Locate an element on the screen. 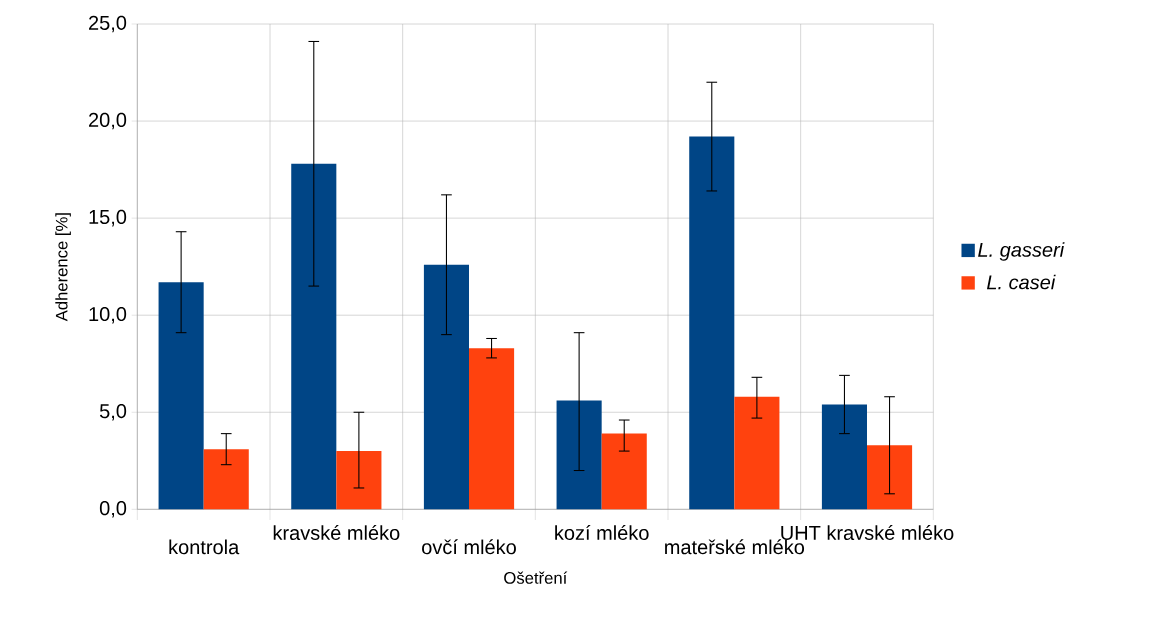 This screenshot has height=633, width=1156. x-tick-label: ovčí mléko is located at coordinates (469, 547).